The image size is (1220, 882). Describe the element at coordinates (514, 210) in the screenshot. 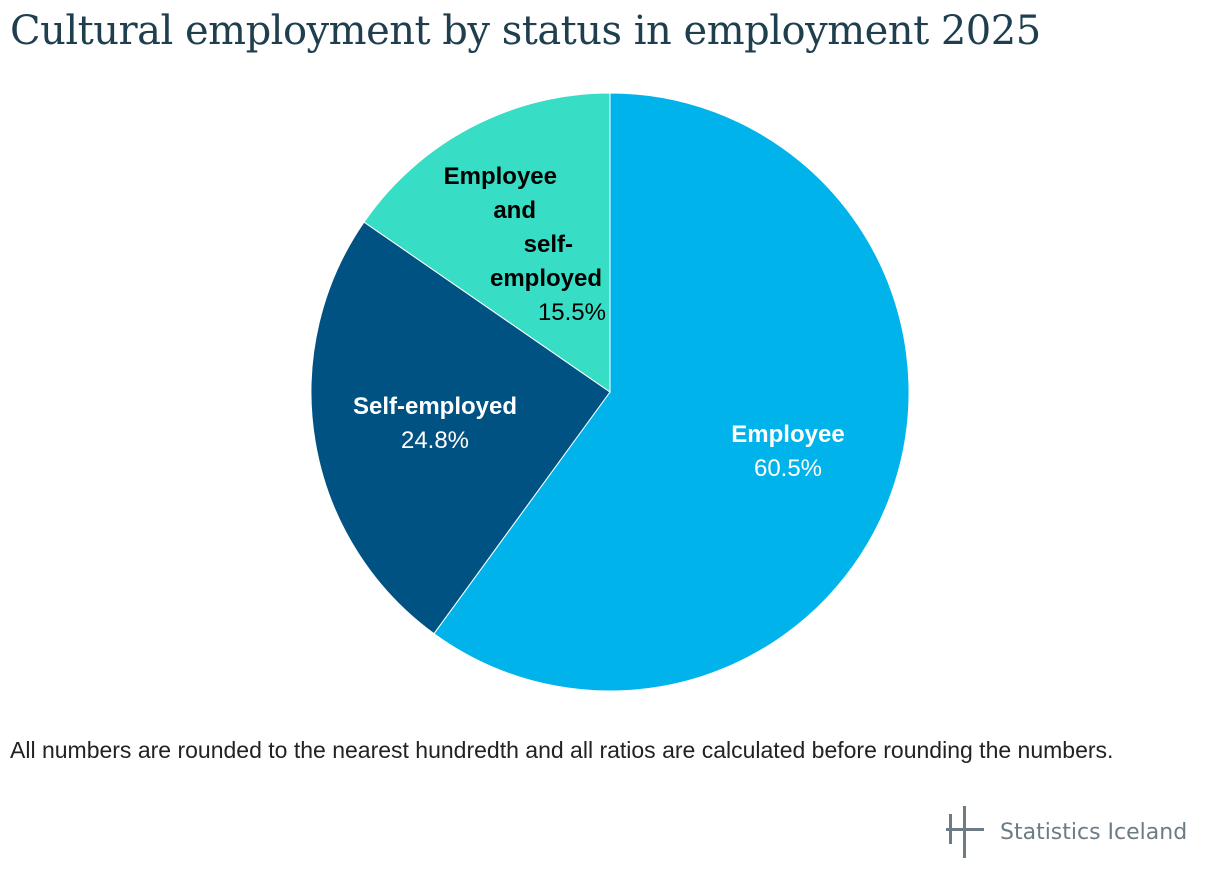

I see `slice-category-label: and` at that location.